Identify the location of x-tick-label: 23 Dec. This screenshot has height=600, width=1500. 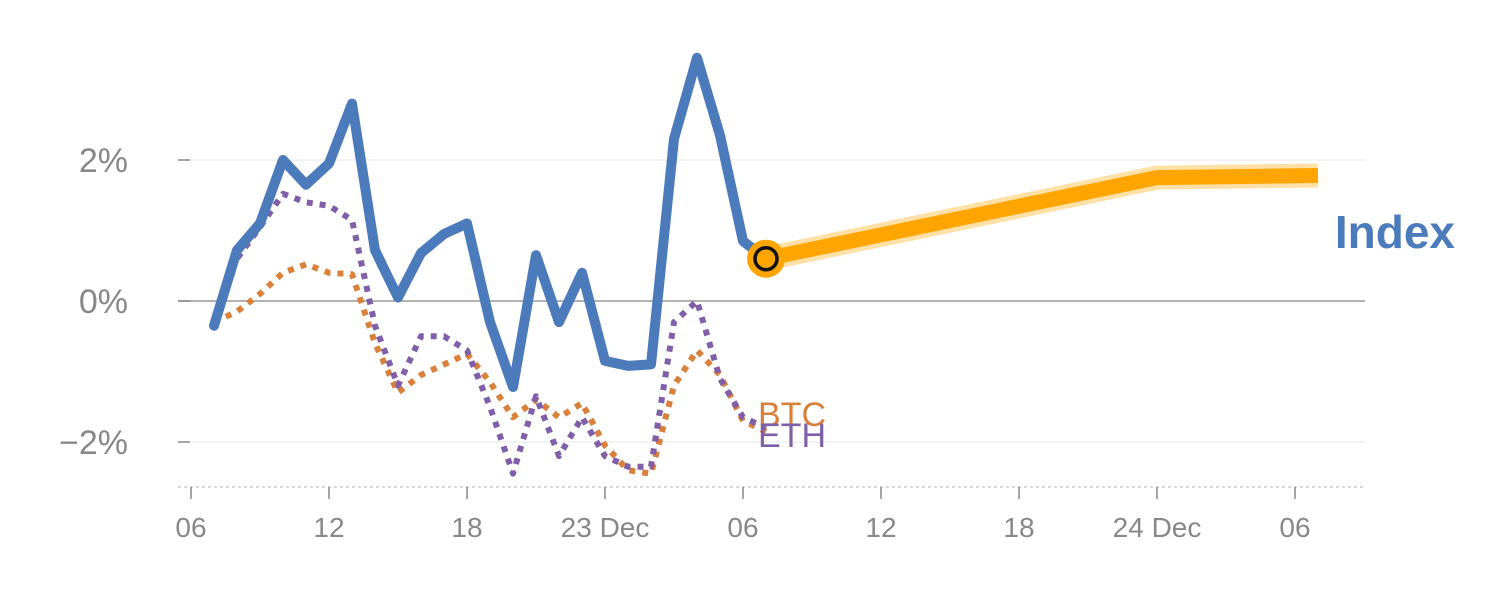
(605, 527).